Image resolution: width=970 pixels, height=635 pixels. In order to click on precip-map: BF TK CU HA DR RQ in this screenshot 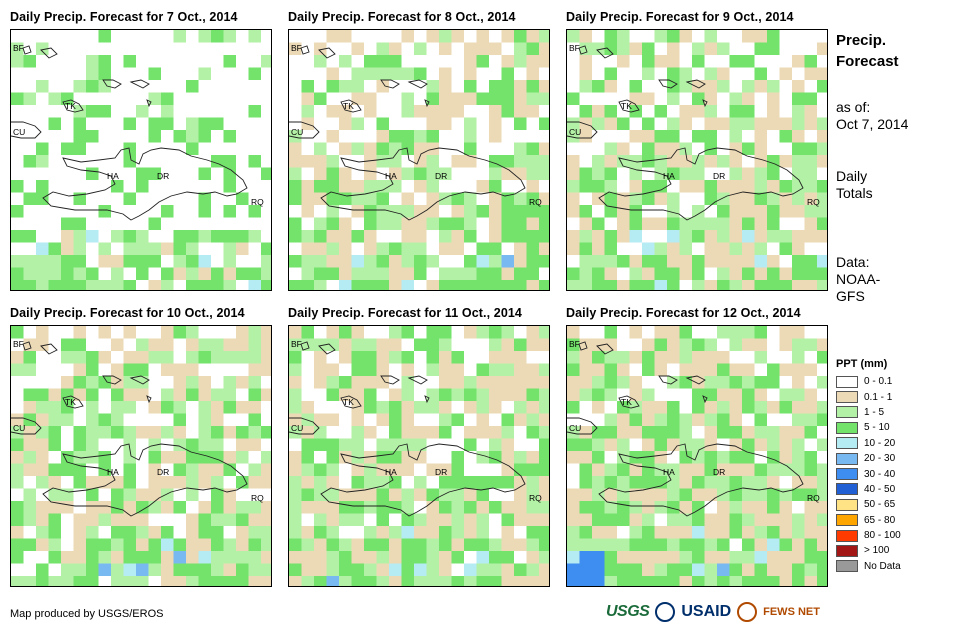, I will do `click(697, 160)`.